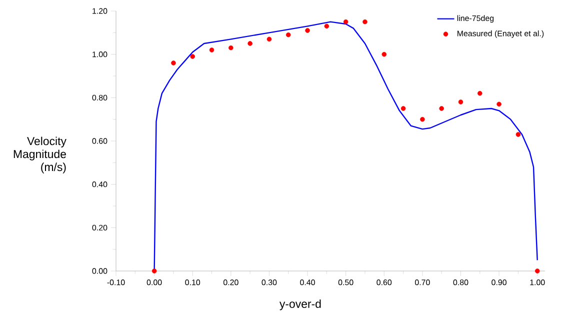 This screenshot has height=320, width=561. What do you see at coordinates (40, 155) in the screenshot?
I see `y-axis-title: Velocity Magnitude (m/s)` at bounding box center [40, 155].